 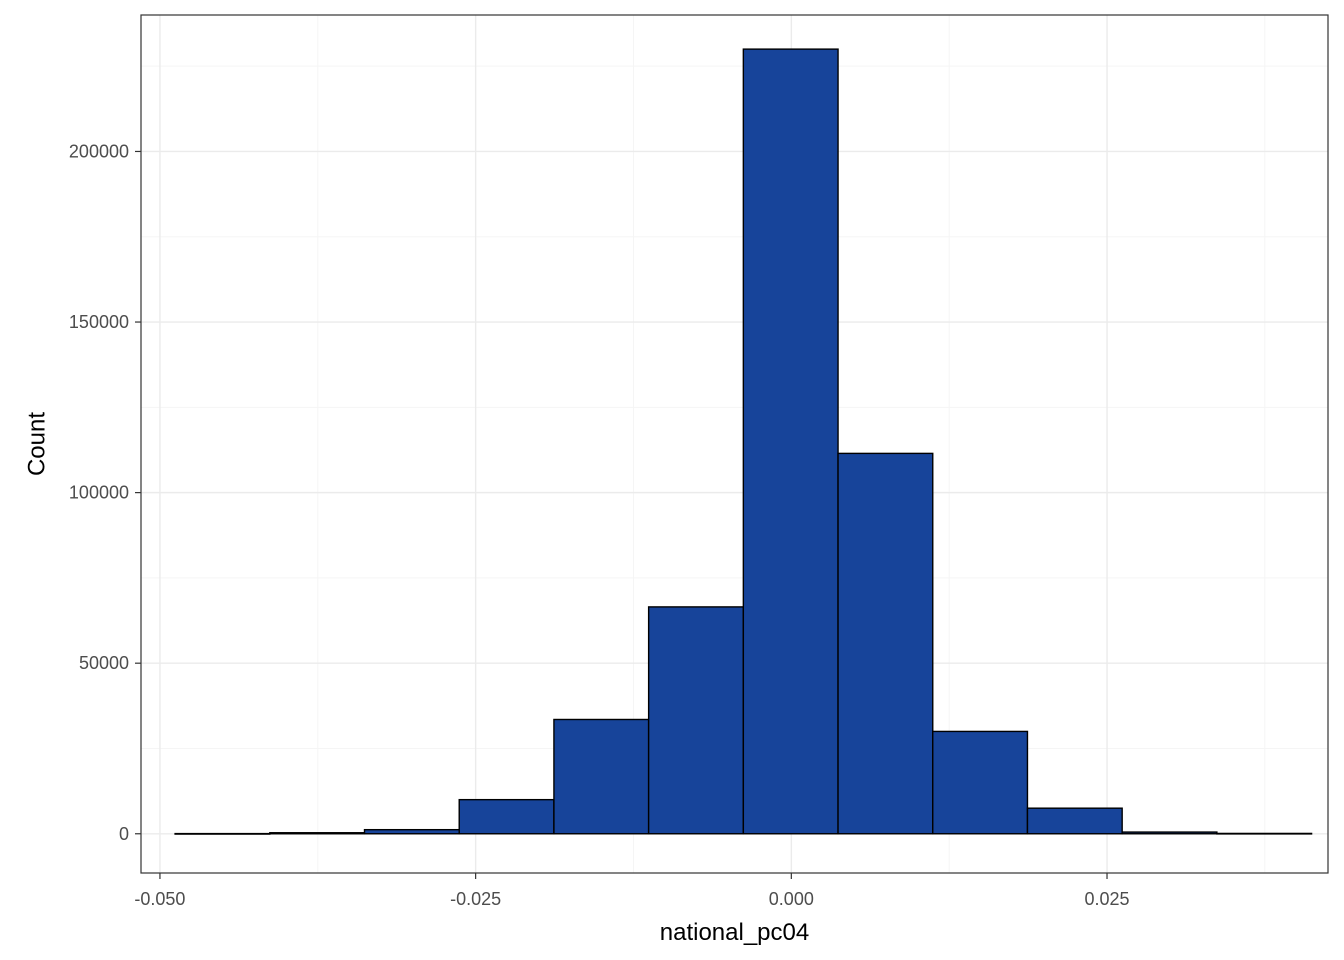 What do you see at coordinates (1106, 899) in the screenshot?
I see `x-tick-label: 0.025` at bounding box center [1106, 899].